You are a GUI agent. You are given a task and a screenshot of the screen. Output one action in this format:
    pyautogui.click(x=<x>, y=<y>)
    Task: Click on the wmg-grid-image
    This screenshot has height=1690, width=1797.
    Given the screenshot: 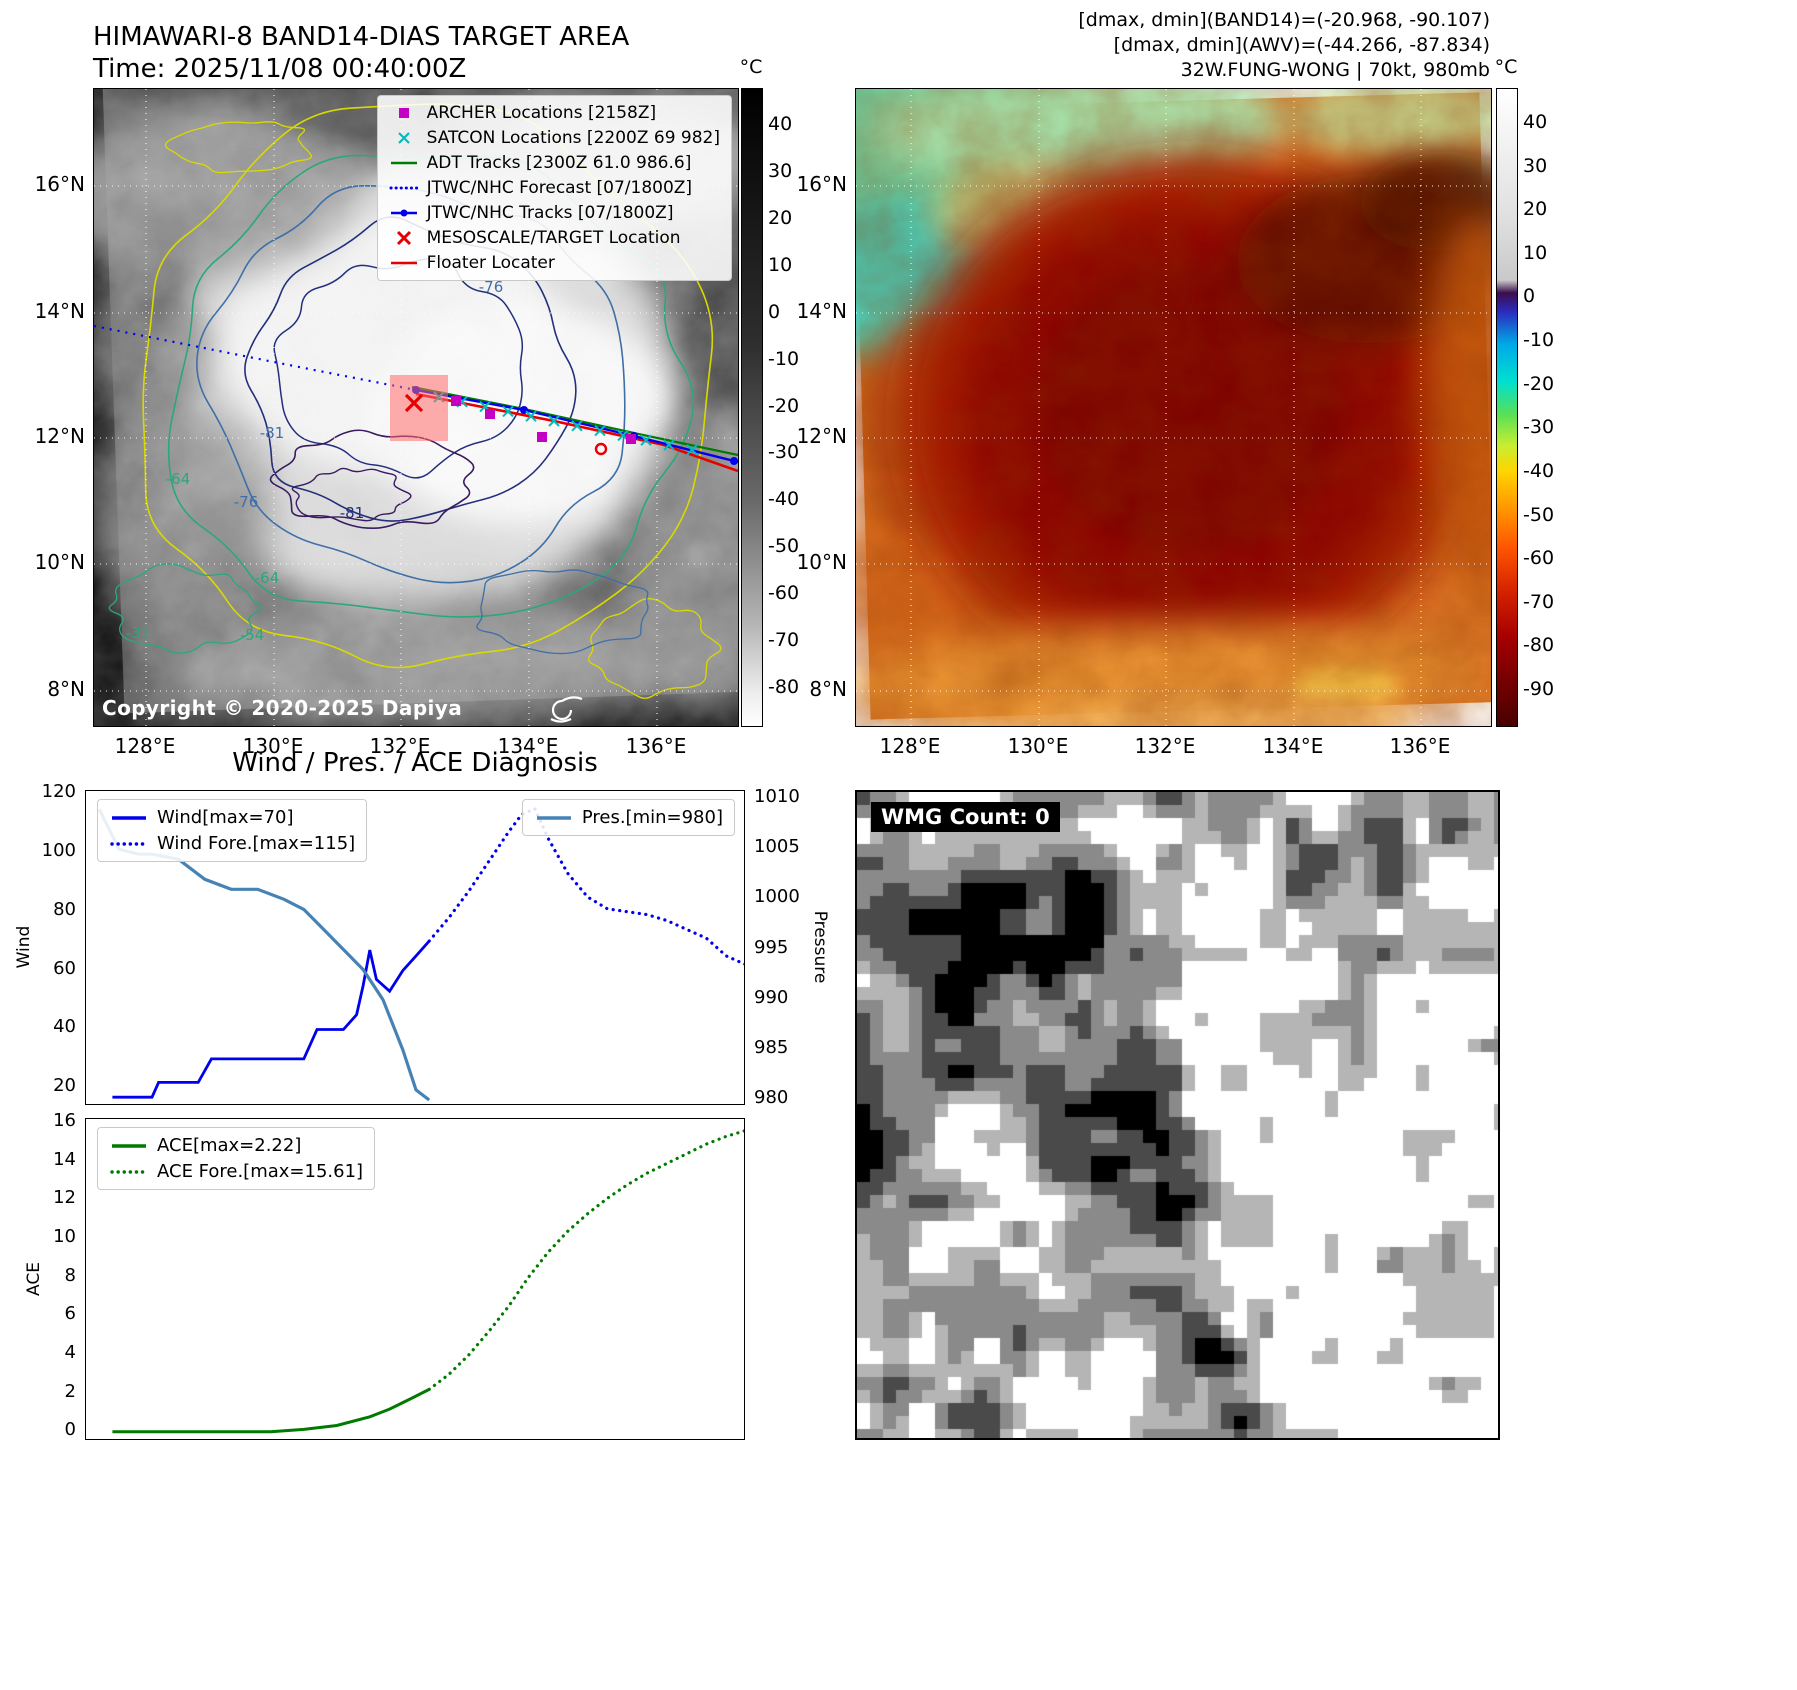 What is the action you would take?
    pyautogui.click(x=1177, y=1115)
    